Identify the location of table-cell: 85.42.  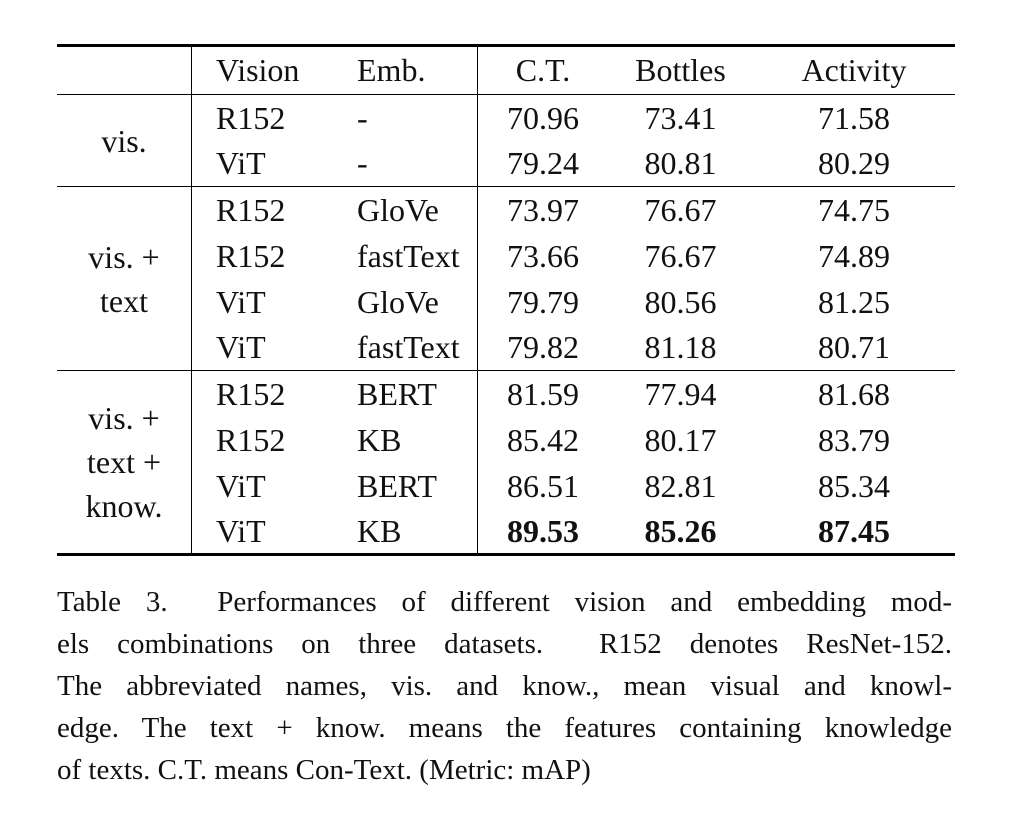
(543, 439).